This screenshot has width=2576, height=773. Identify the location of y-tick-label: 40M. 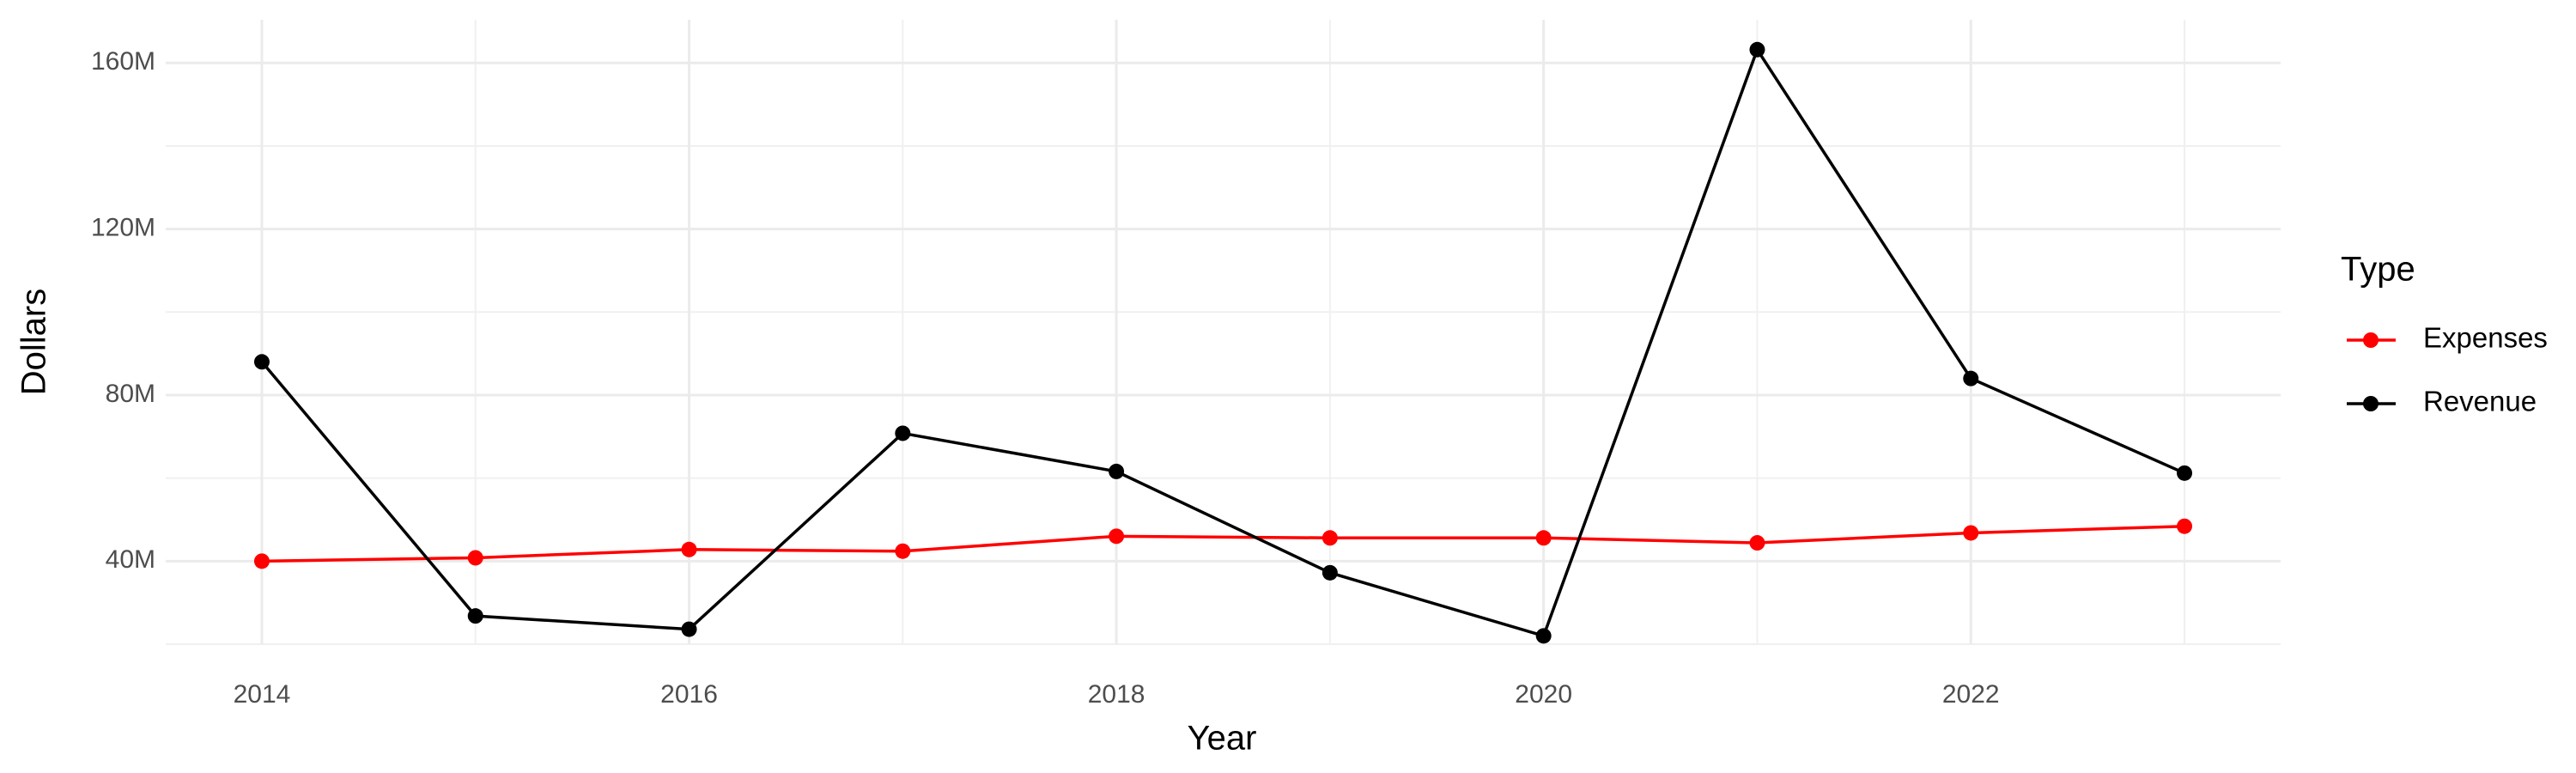
(130, 559).